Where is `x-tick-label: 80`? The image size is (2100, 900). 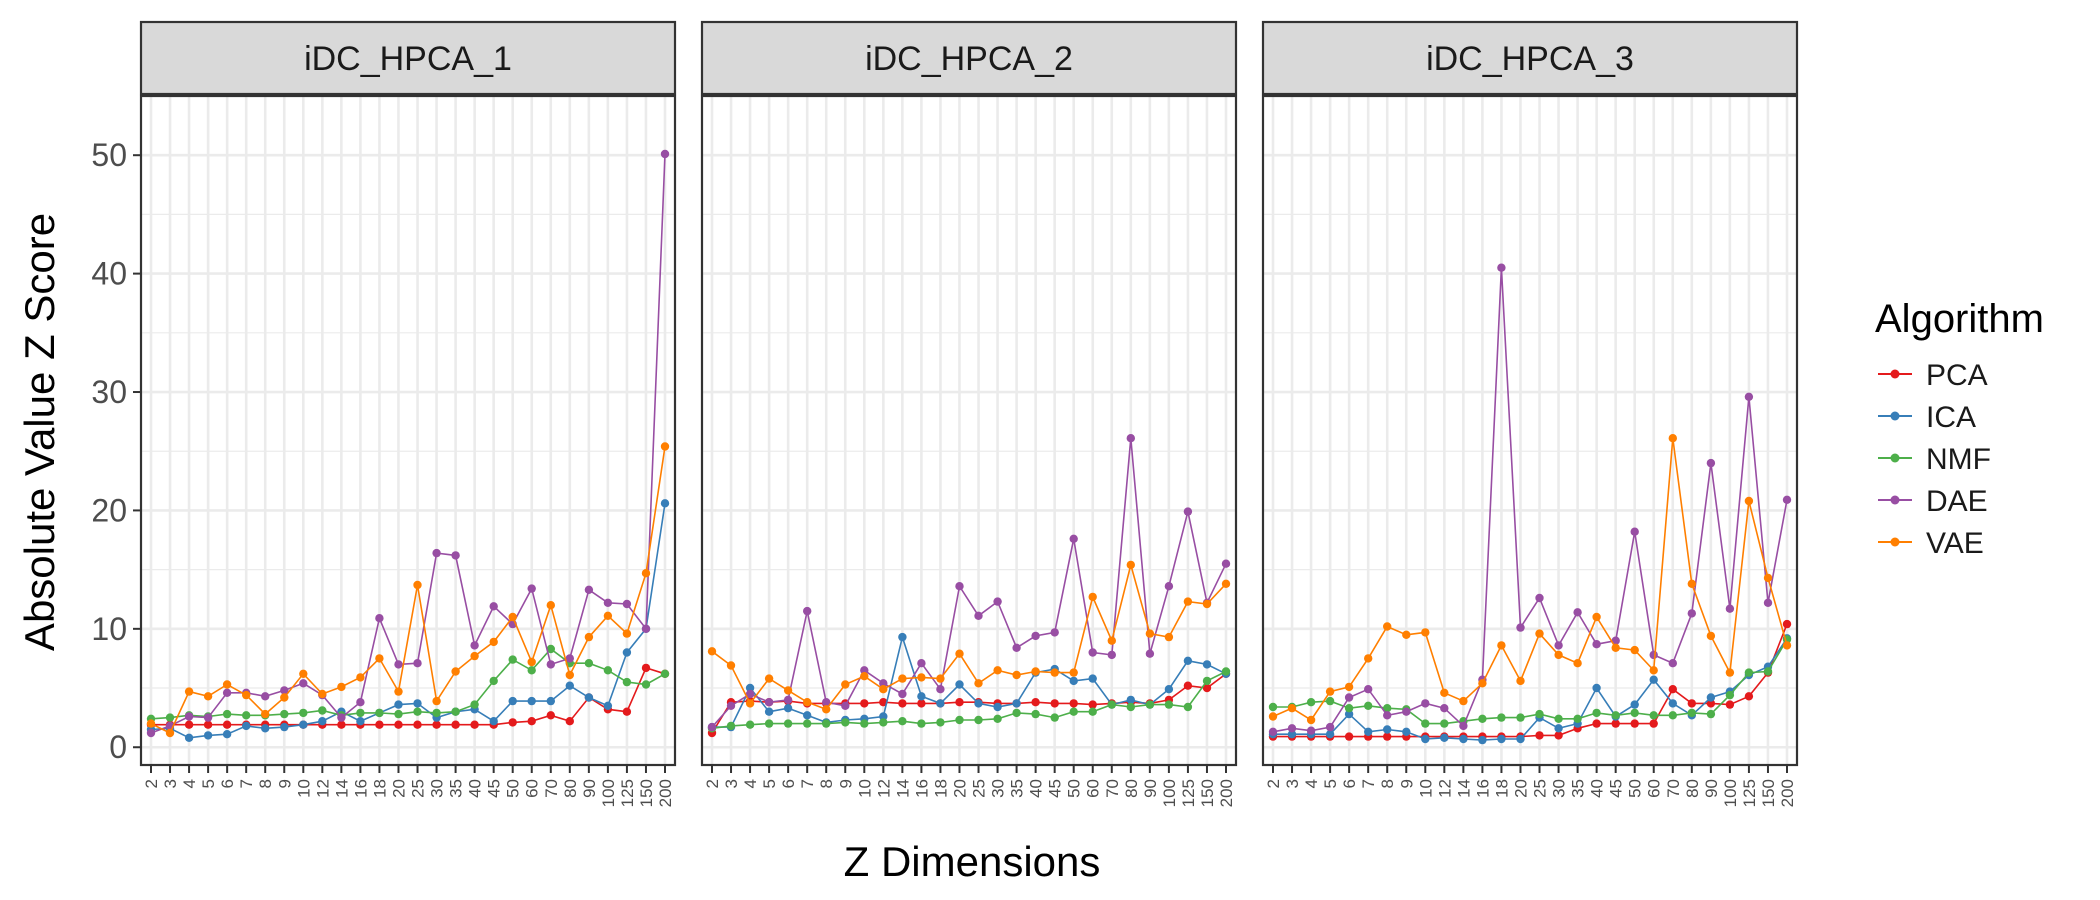 x-tick-label: 80 is located at coordinates (570, 788).